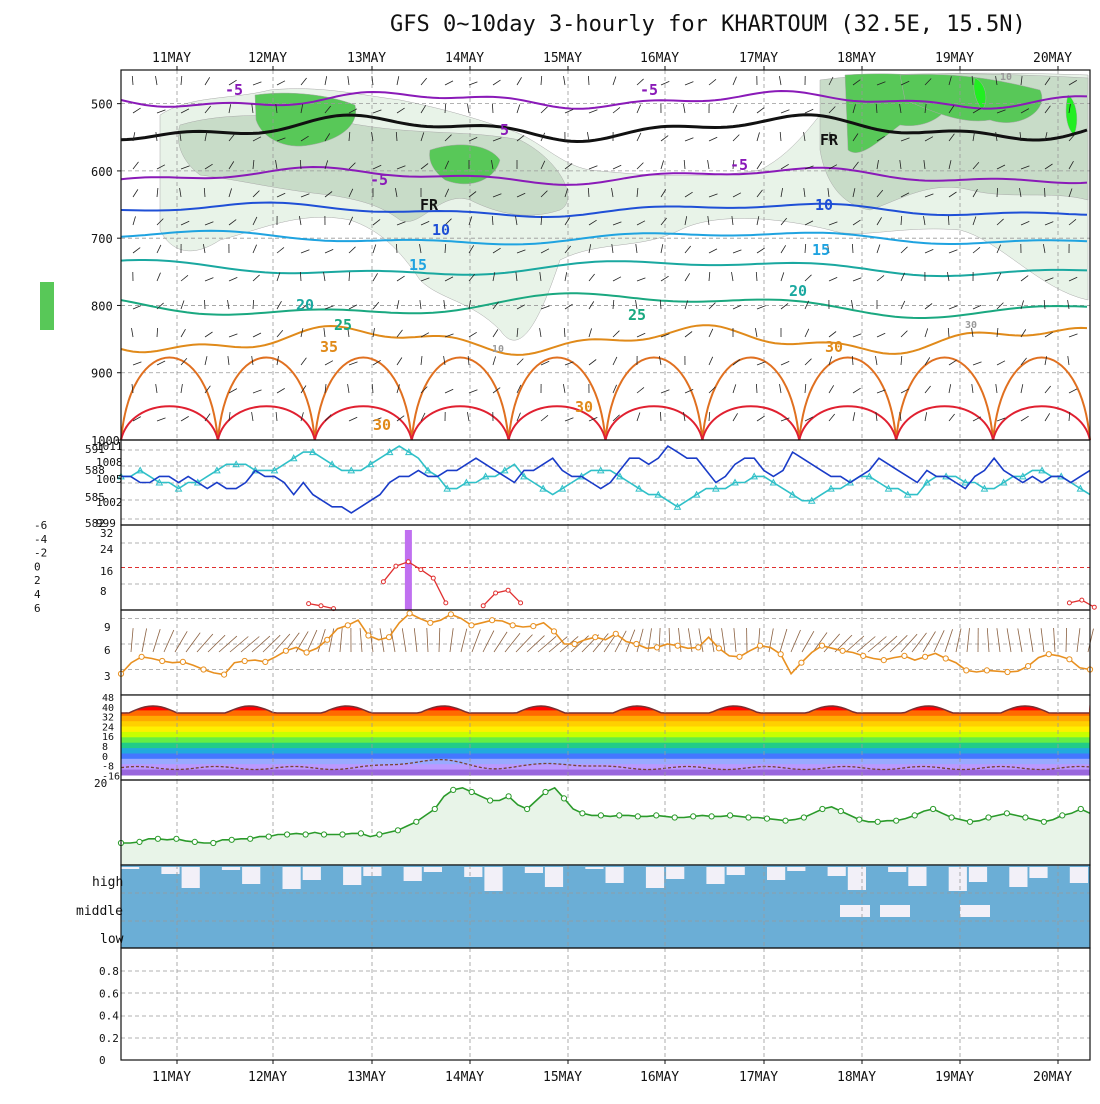 This screenshot has width=1100, height=1104. Describe the element at coordinates (40, 525) in the screenshot. I see `li-tick-label: -6` at that location.